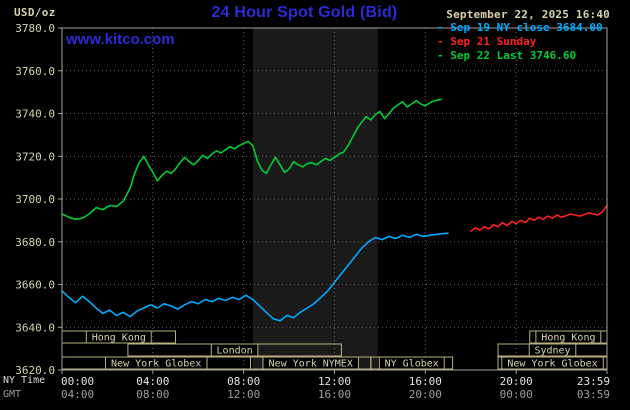 Image resolution: width=630 pixels, height=410 pixels. What do you see at coordinates (507, 55) in the screenshot?
I see `legend-item-sep22: - Sep 22 Last 3746.60` at bounding box center [507, 55].